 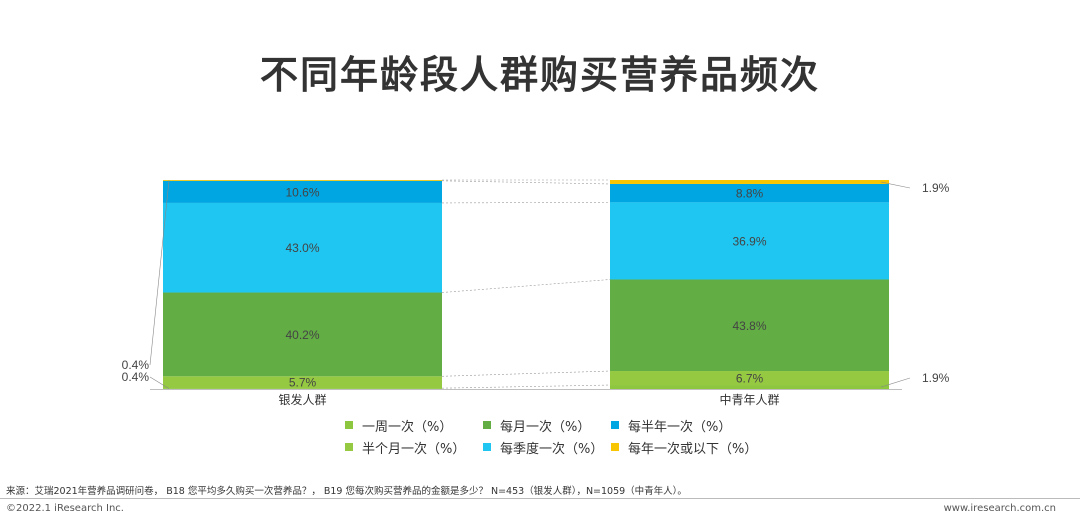 What do you see at coordinates (539, 75) in the screenshot?
I see `page-title: 不同年龄段人群购买营养品频次` at bounding box center [539, 75].